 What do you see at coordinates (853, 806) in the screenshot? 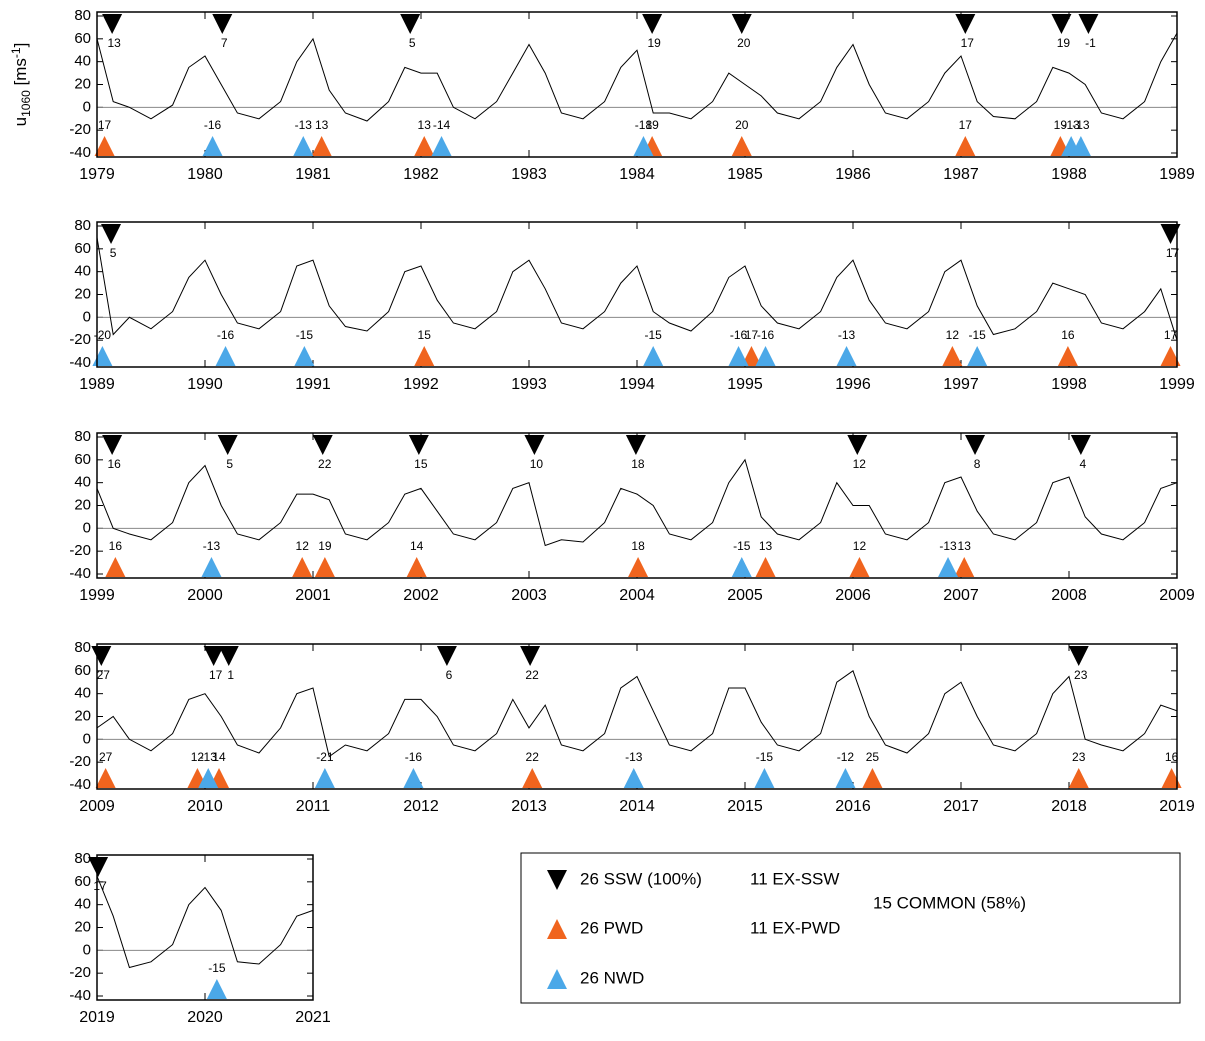
I see `x-tick-label: 2016` at bounding box center [853, 806].